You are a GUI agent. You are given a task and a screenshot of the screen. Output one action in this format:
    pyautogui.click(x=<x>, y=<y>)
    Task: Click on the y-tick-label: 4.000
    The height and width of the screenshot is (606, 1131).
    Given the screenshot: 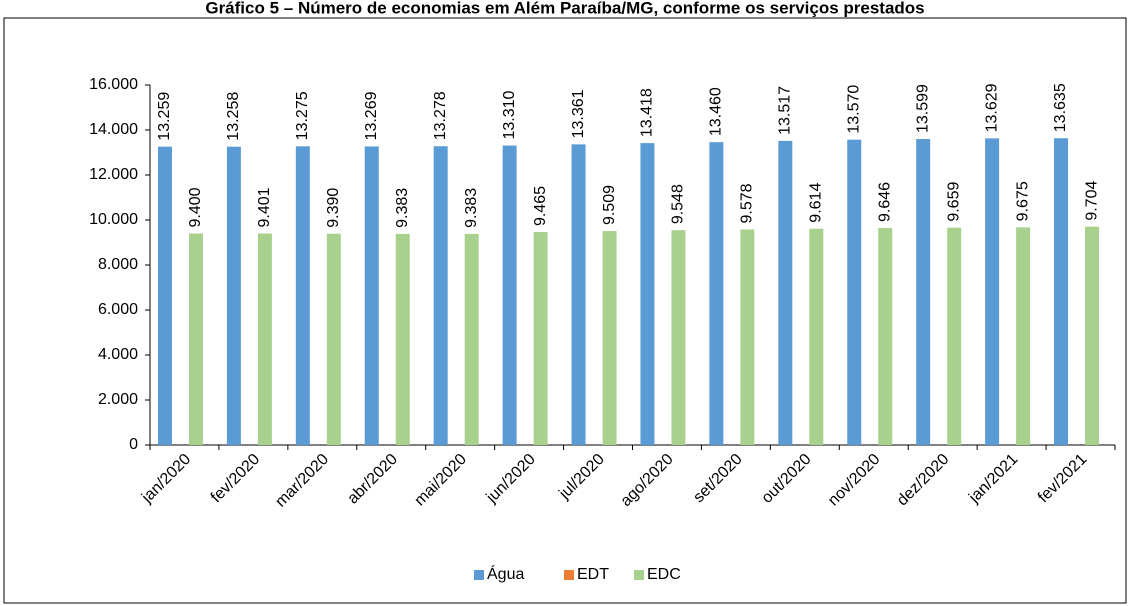 What is the action you would take?
    pyautogui.click(x=118, y=354)
    